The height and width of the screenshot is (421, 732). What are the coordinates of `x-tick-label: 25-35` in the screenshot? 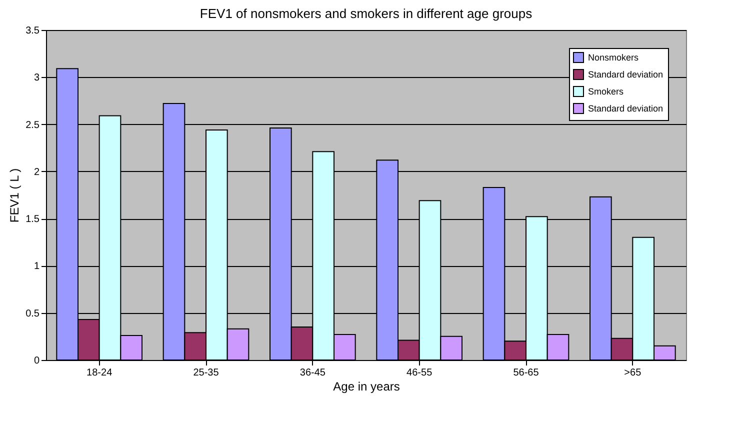 It's located at (206, 373).